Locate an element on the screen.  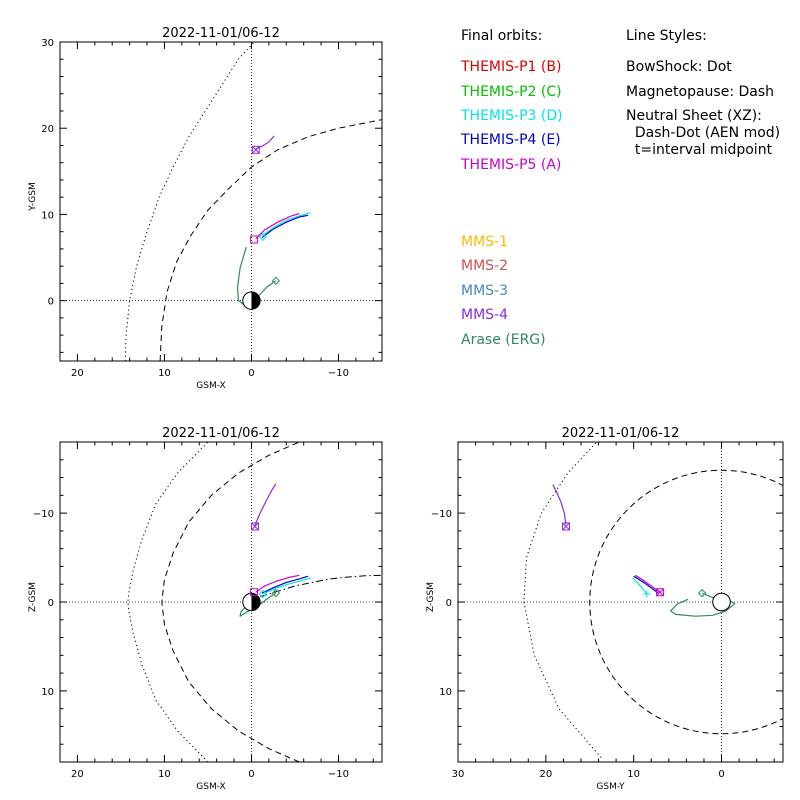
legend-themis-p5: THEMIS-P5 (A) is located at coordinates (510, 165).